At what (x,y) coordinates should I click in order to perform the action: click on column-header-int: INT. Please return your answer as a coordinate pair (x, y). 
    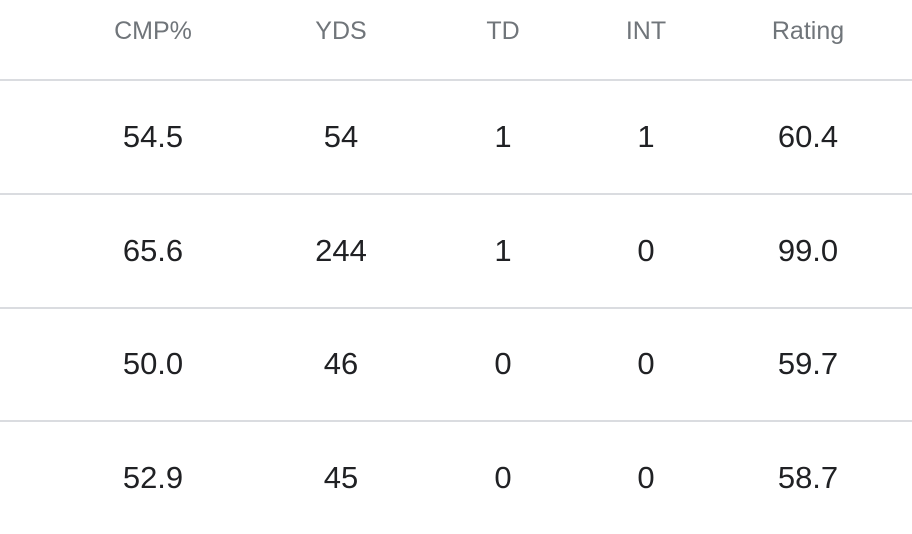
    Looking at the image, I should click on (646, 31).